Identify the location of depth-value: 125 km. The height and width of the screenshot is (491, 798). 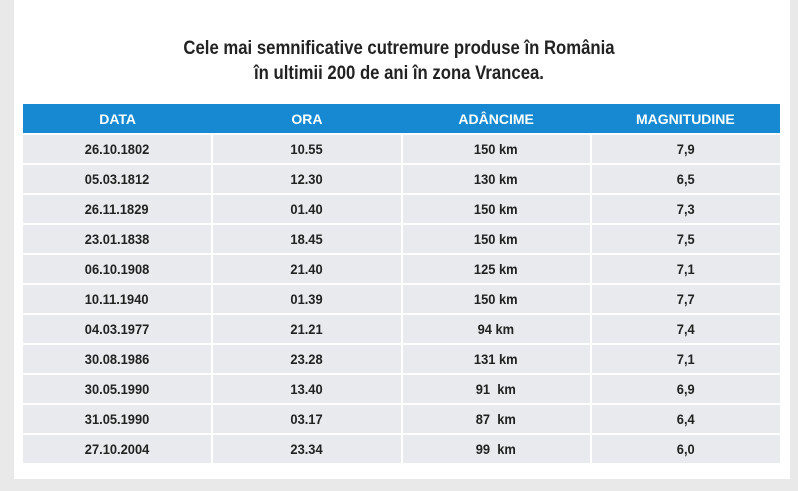
(496, 269).